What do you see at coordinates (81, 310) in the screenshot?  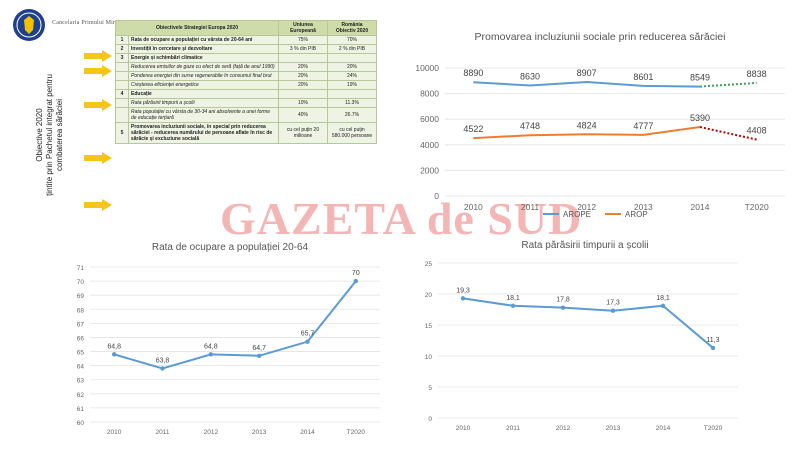 I see `y-tick-label: 68` at bounding box center [81, 310].